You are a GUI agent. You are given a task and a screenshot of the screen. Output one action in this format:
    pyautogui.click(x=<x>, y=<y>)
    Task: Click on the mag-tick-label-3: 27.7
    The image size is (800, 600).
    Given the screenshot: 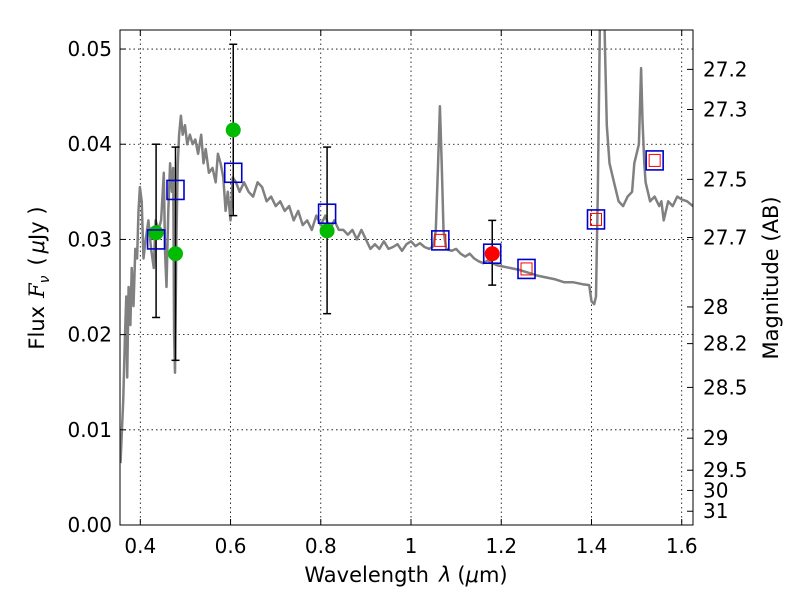 What is the action you would take?
    pyautogui.click(x=725, y=238)
    